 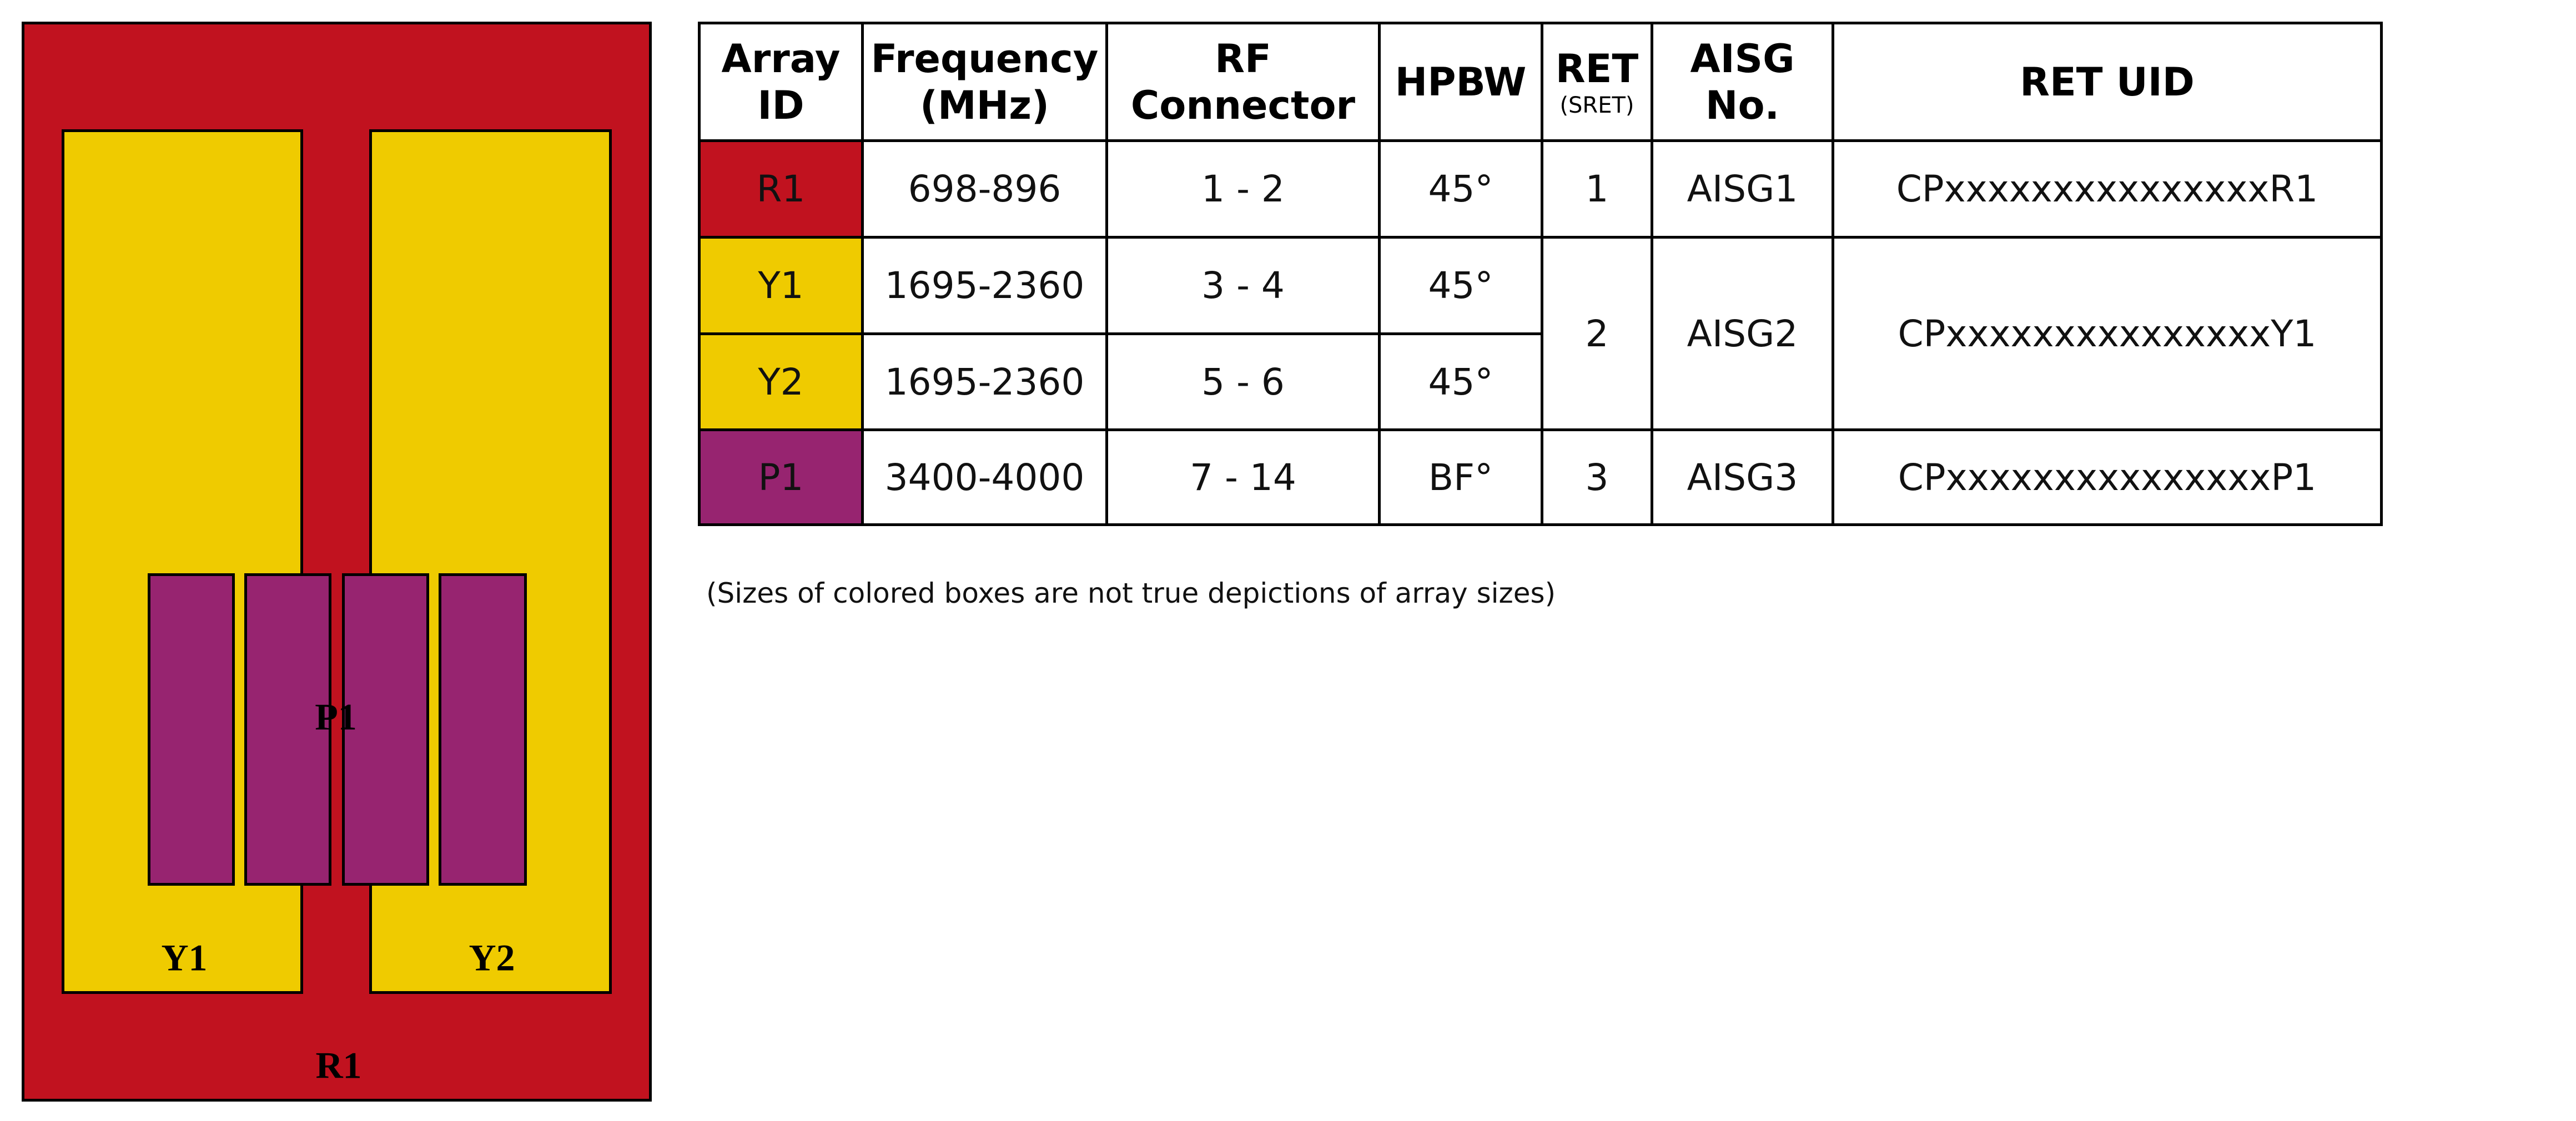 What do you see at coordinates (2107, 334) in the screenshot?
I see `cell-ret-uid: CPxxxxxxxxxxxxxxxY1` at bounding box center [2107, 334].